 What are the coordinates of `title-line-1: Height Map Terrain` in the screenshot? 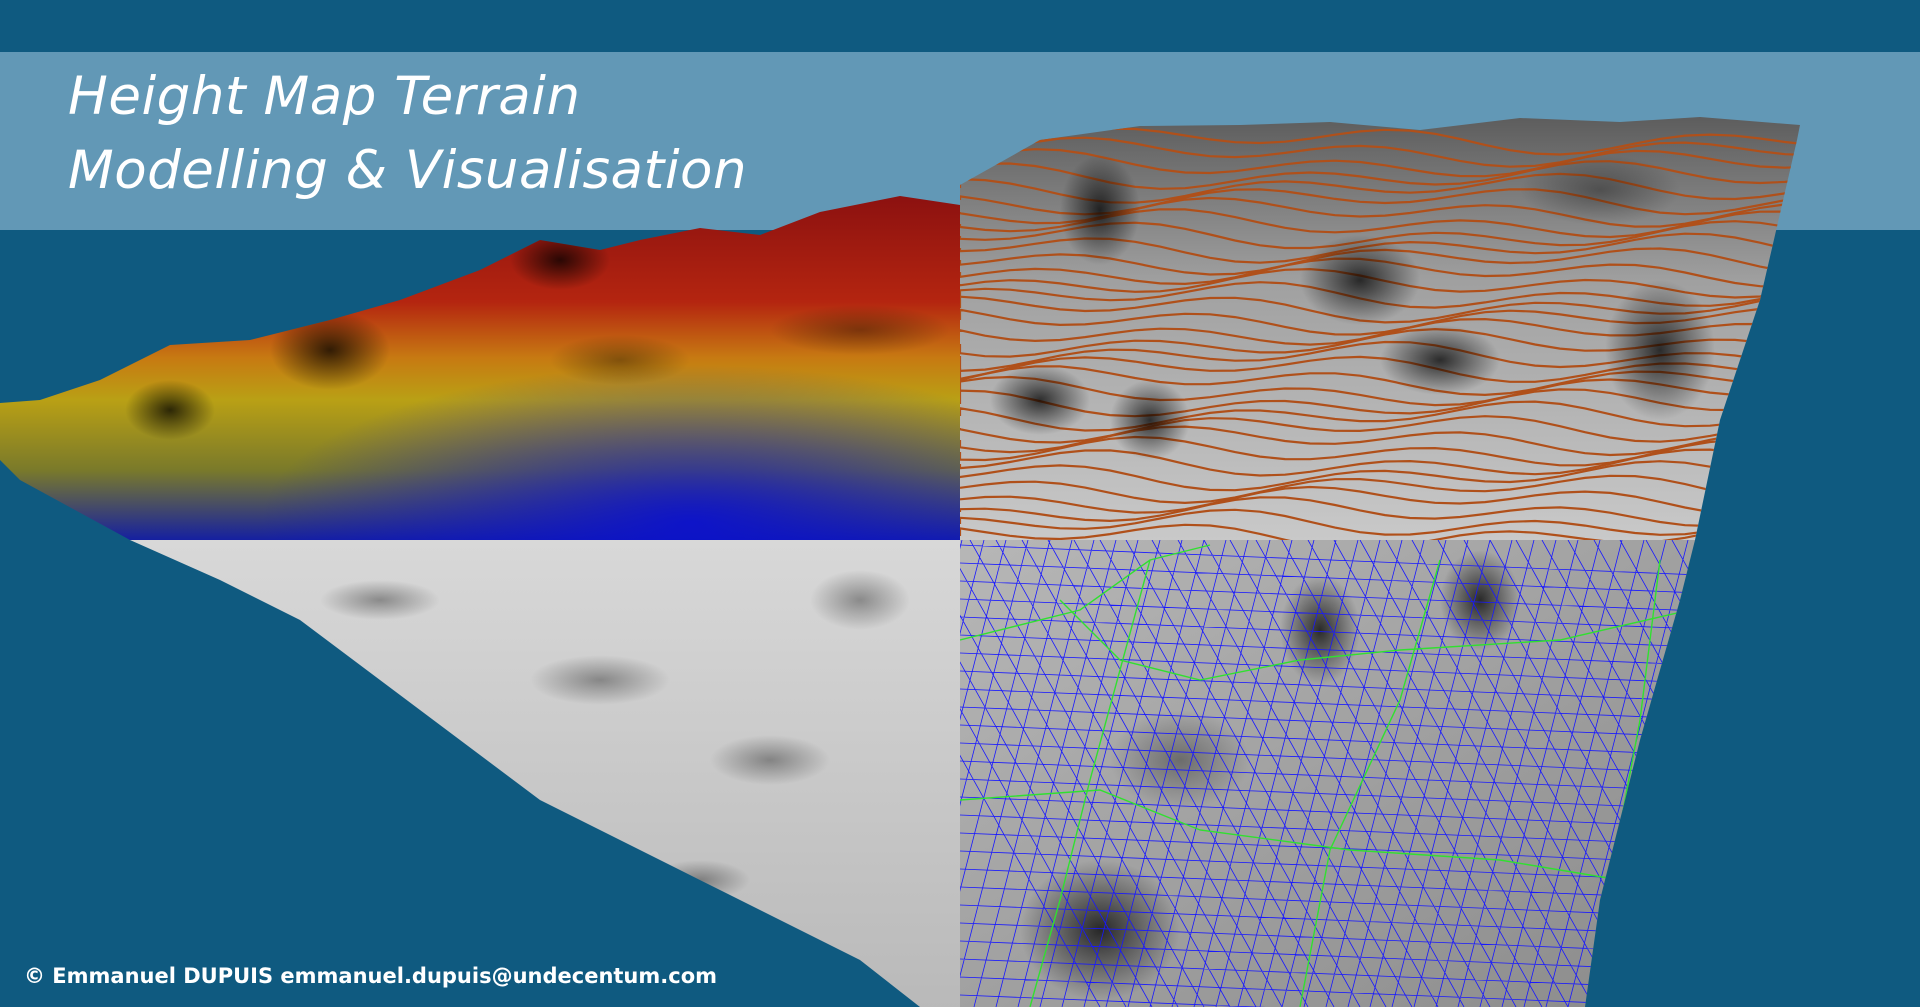 It's located at (324, 96).